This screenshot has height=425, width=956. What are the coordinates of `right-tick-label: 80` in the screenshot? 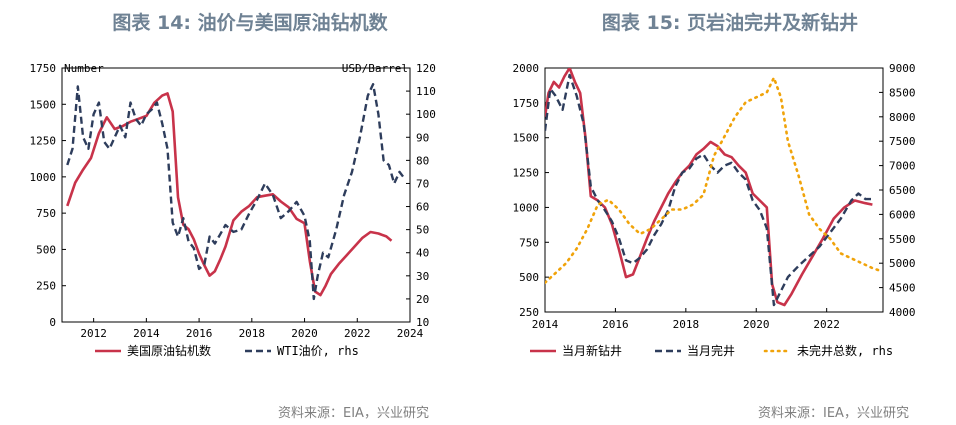 It's located at (422, 160).